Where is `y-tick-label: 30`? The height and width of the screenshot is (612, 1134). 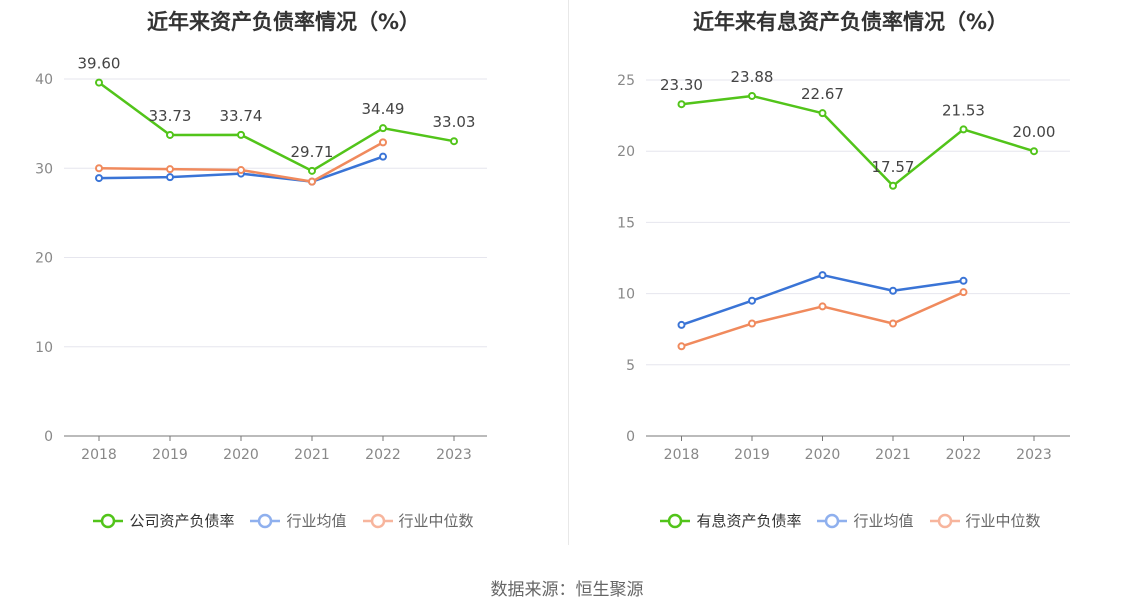 y-tick-label: 30 is located at coordinates (44, 169).